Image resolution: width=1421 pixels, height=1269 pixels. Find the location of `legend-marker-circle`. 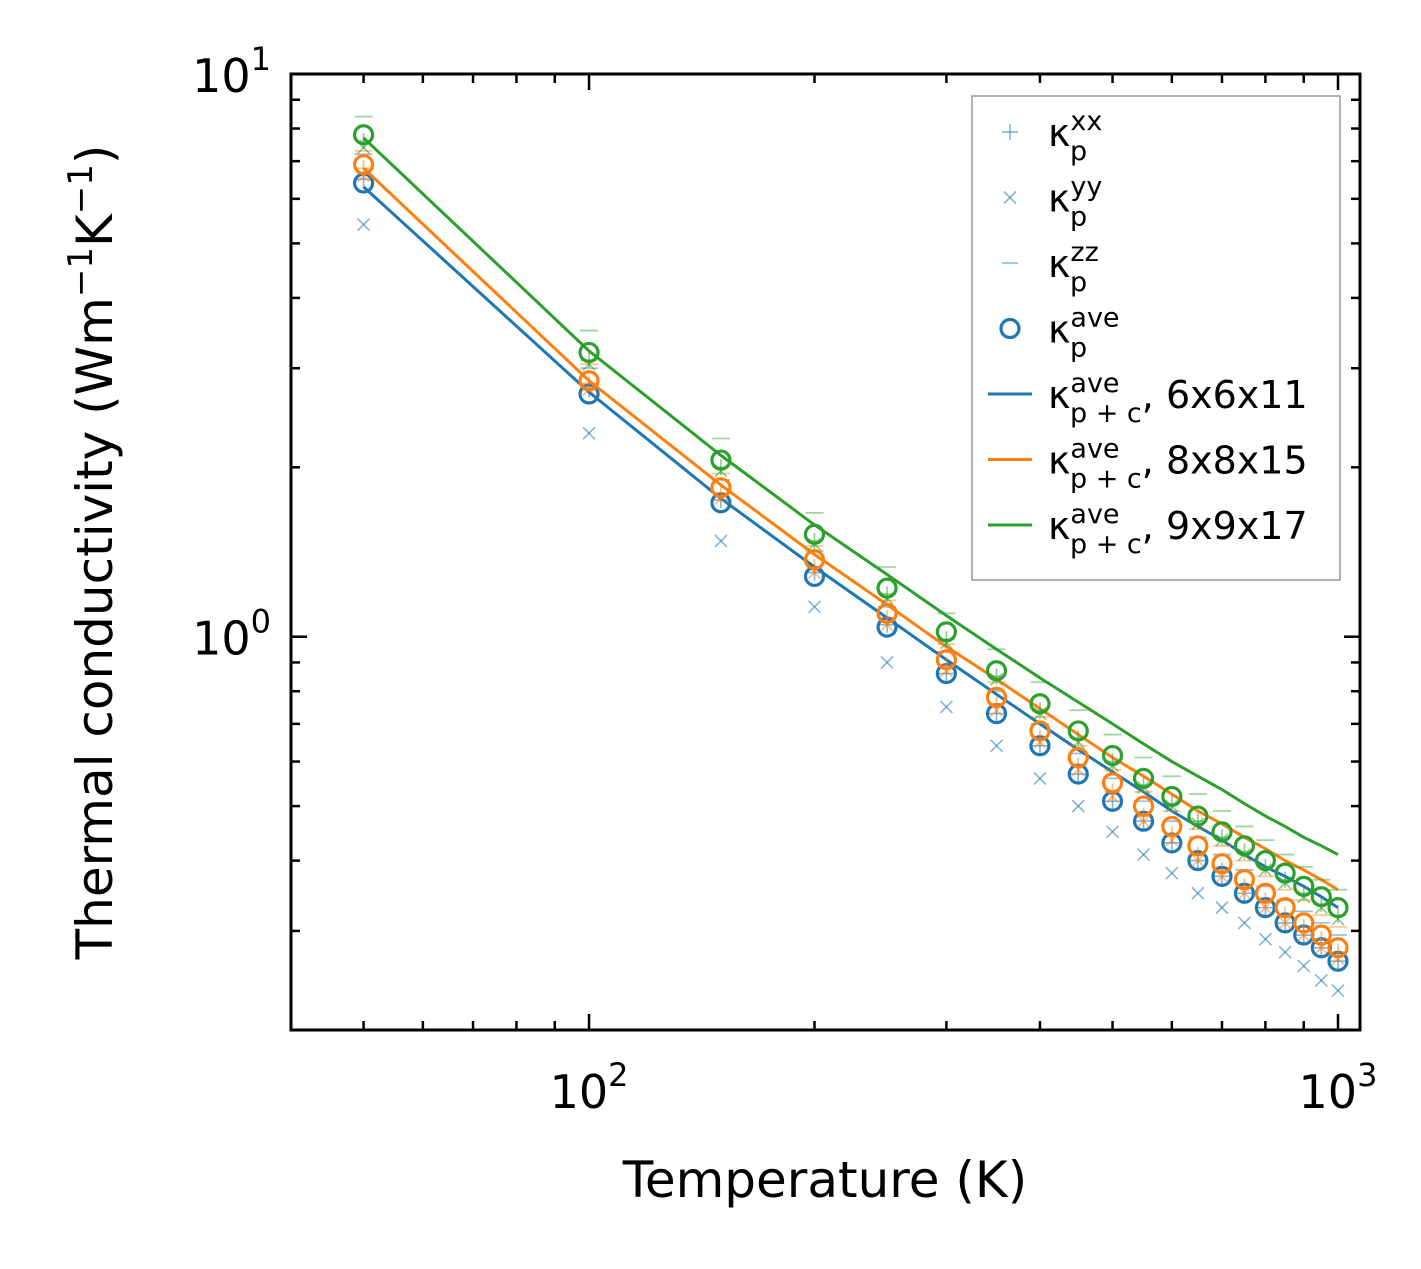

legend-marker-circle is located at coordinates (1010, 328).